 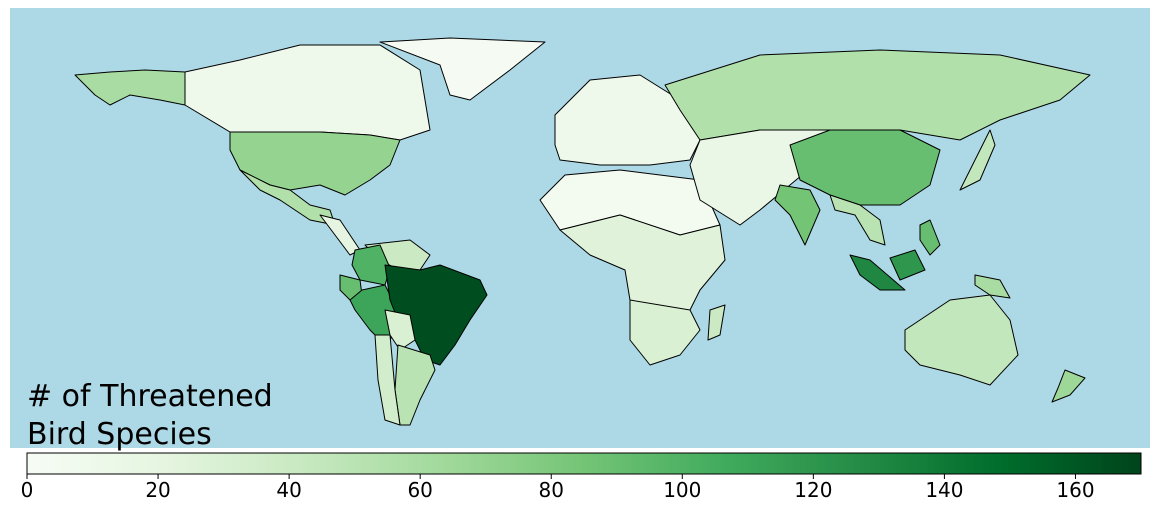 I want to click on tick-label: 60, so click(x=419, y=490).